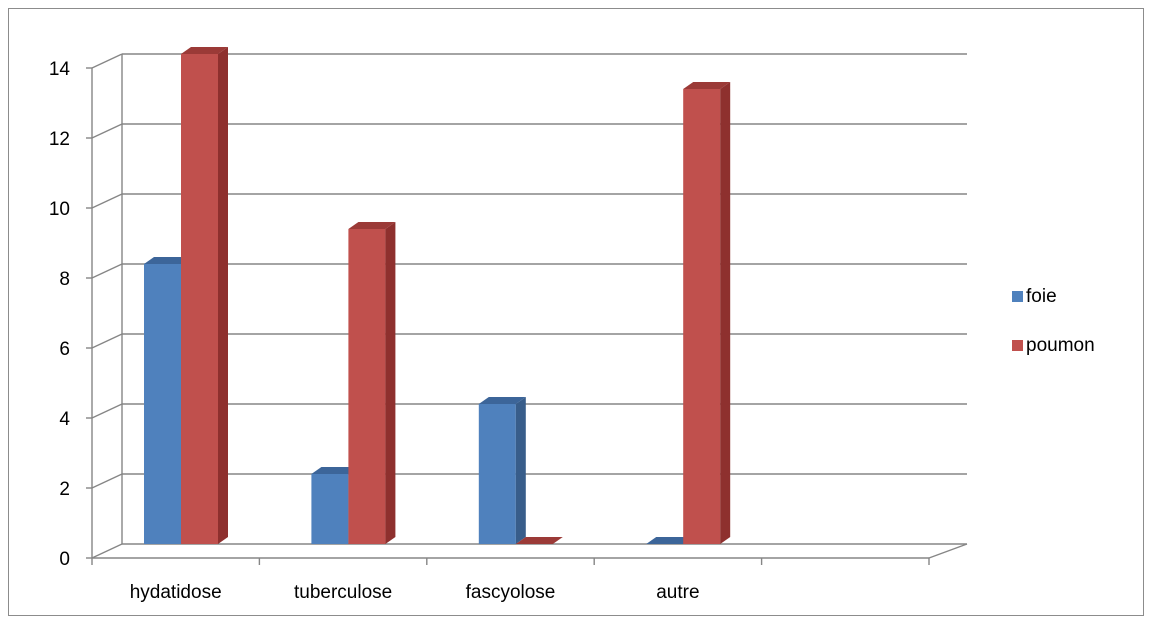  I want to click on y-tick-label: 10, so click(59, 209).